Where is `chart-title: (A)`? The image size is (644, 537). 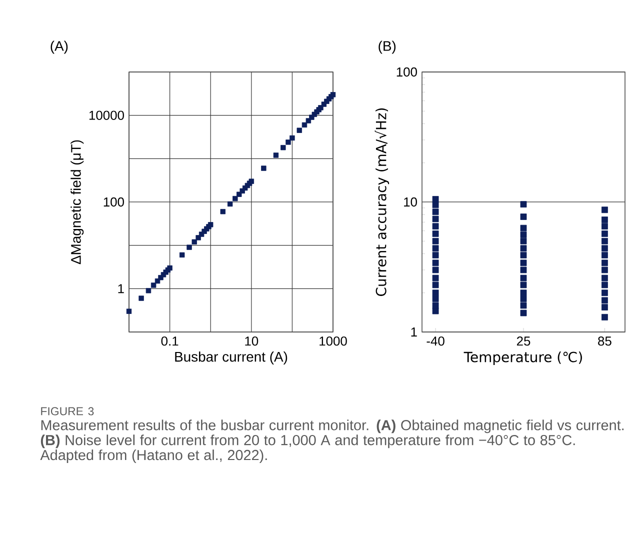 chart-title: (A) is located at coordinates (59, 47).